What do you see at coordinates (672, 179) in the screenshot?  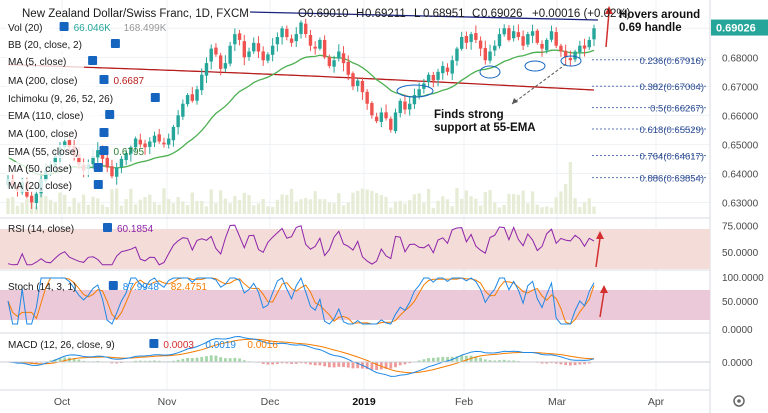 I see `fib-label: 0.886(0.63854)` at bounding box center [672, 179].